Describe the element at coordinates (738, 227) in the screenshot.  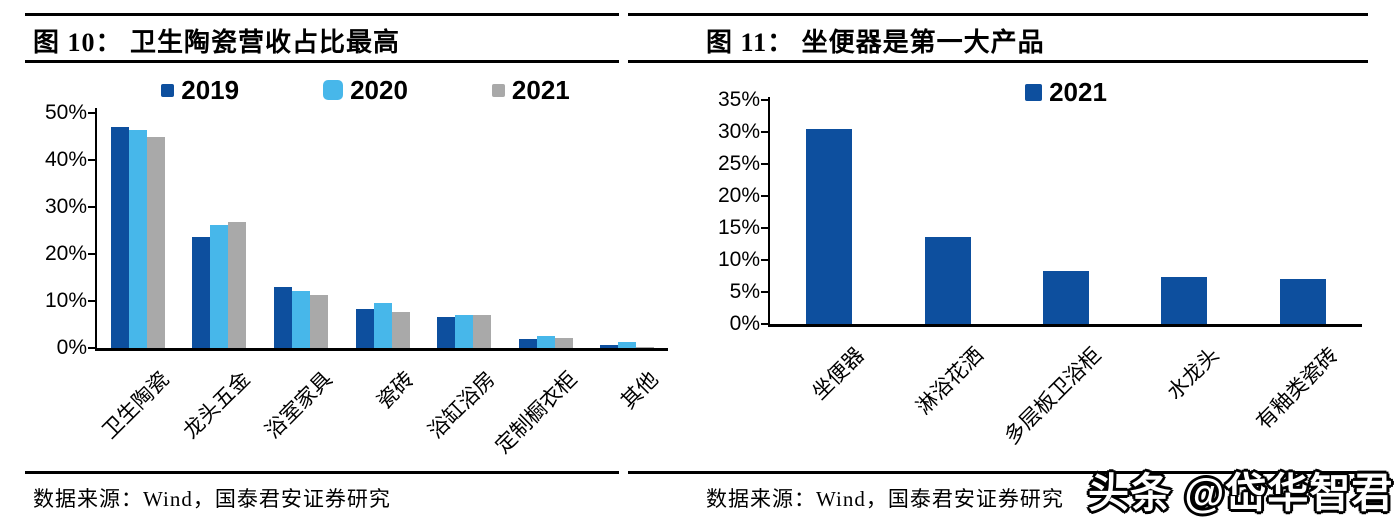
I see `y-axis-tick-label: 15%` at that location.